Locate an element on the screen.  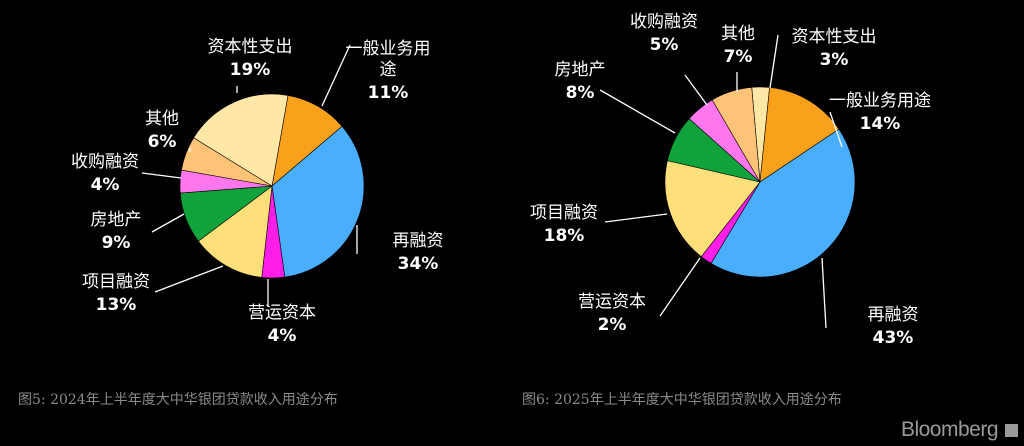
pie-slice-capex is located at coordinates (241, 140).